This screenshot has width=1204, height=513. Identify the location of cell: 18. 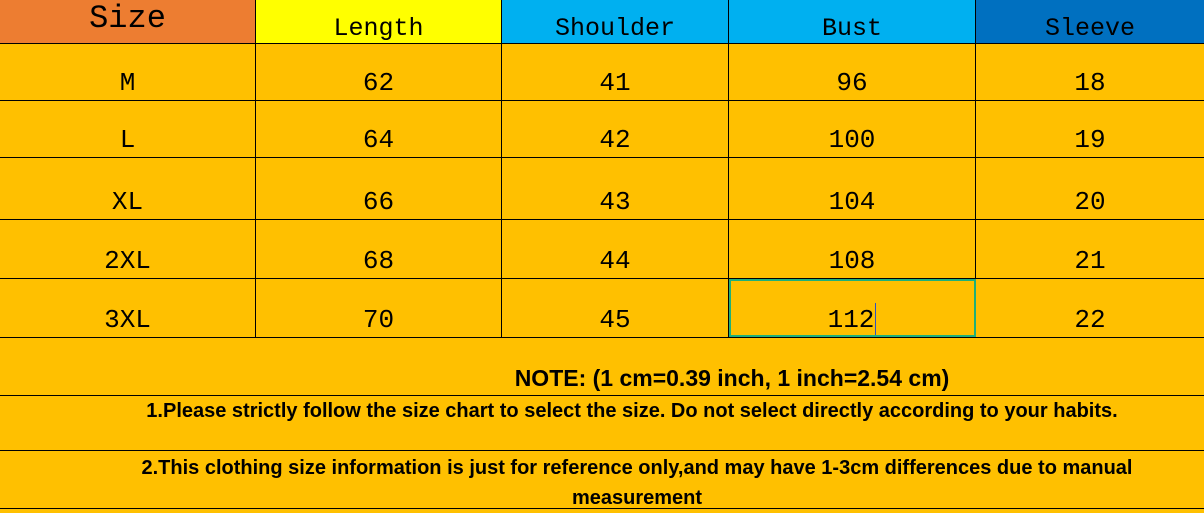
(1090, 83).